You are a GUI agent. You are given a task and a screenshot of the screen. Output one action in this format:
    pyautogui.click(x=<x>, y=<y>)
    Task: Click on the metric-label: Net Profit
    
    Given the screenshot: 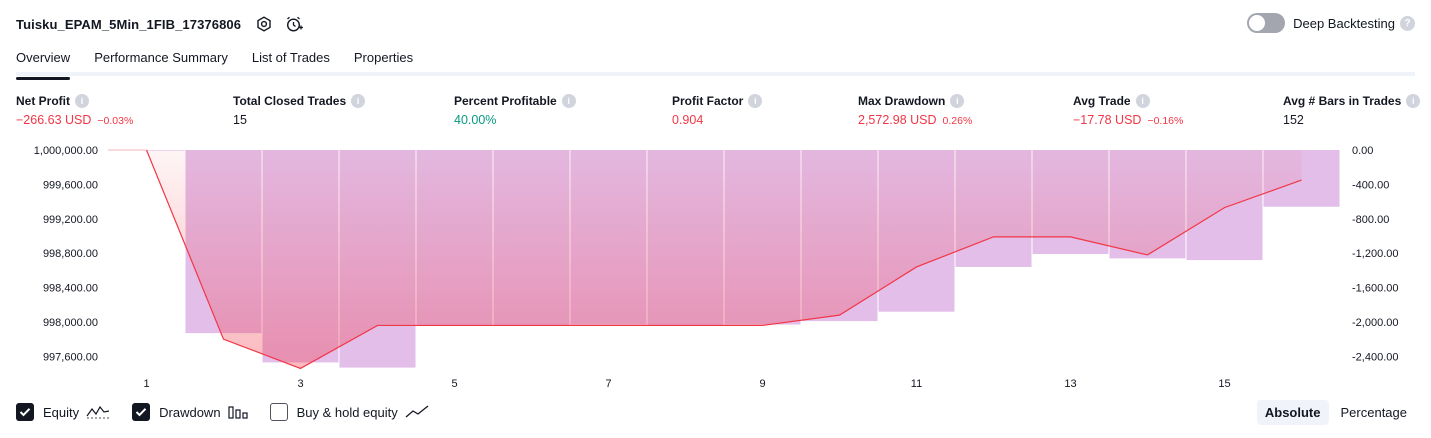 What is the action you would take?
    pyautogui.click(x=43, y=101)
    